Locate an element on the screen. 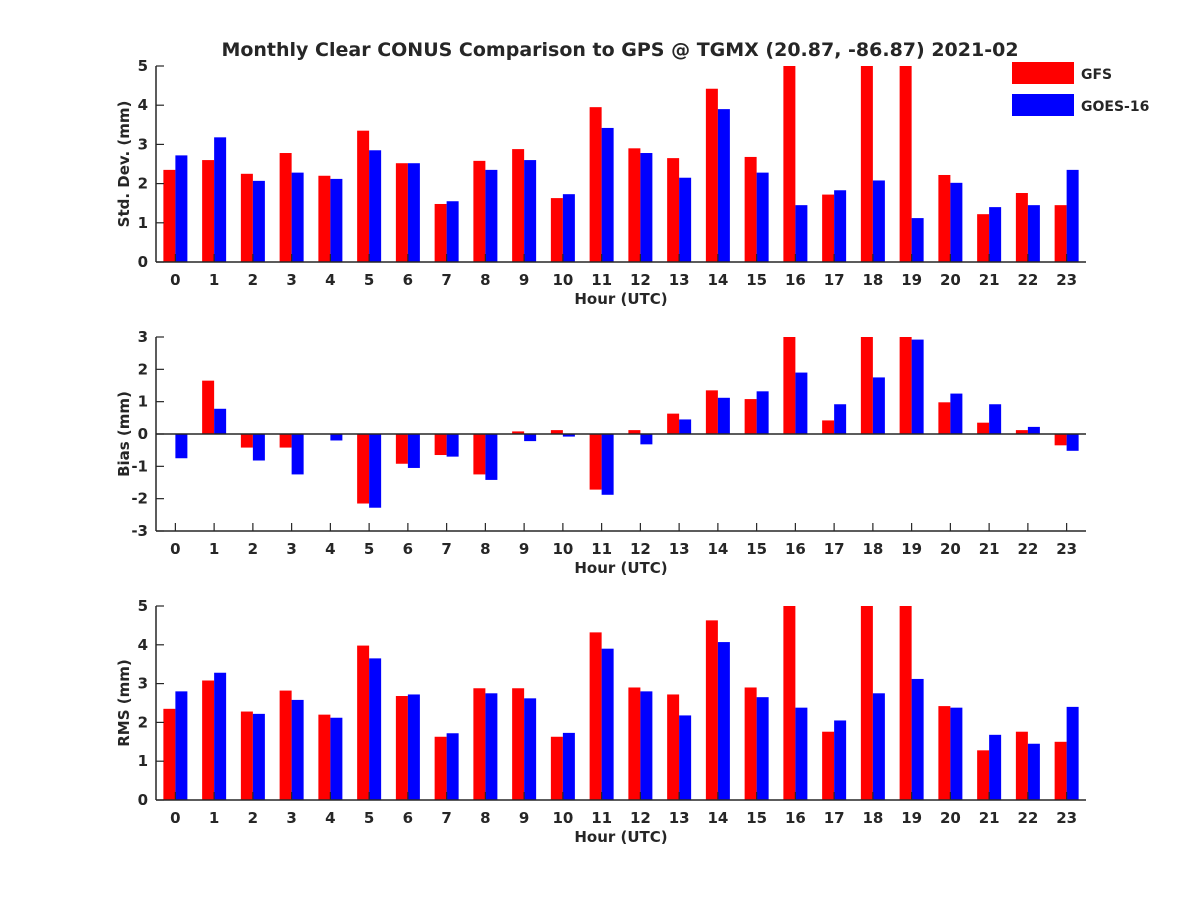  y-tick-label: -1 is located at coordinates (139, 466).